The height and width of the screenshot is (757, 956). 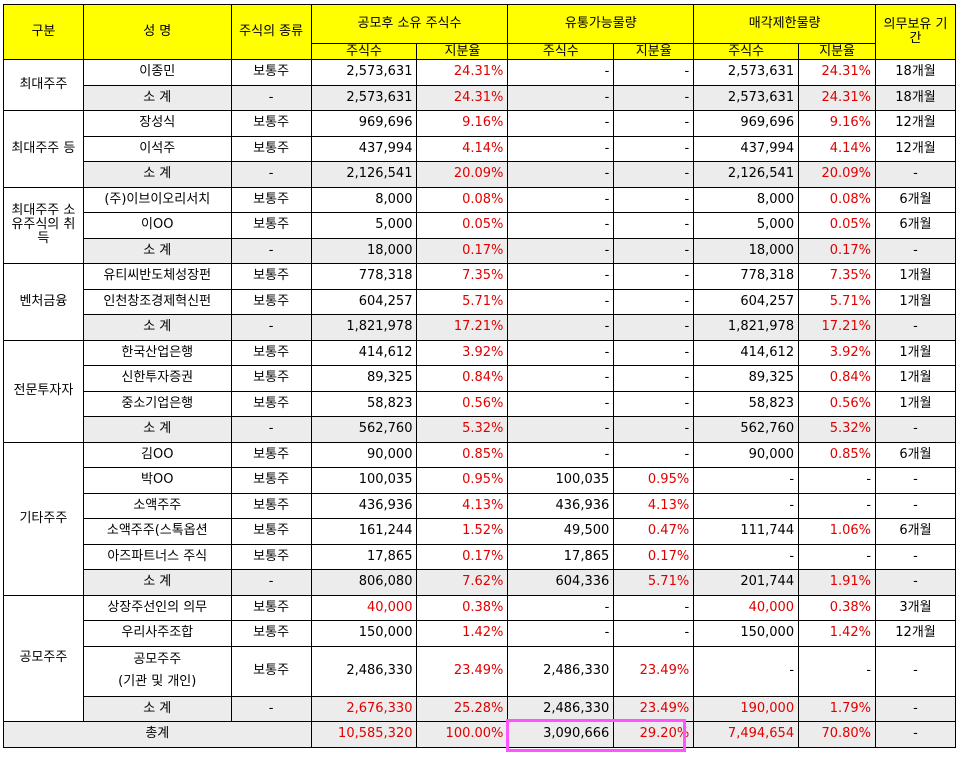 What do you see at coordinates (157, 403) in the screenshot?
I see `shareholder-name: 중소기업은행` at bounding box center [157, 403].